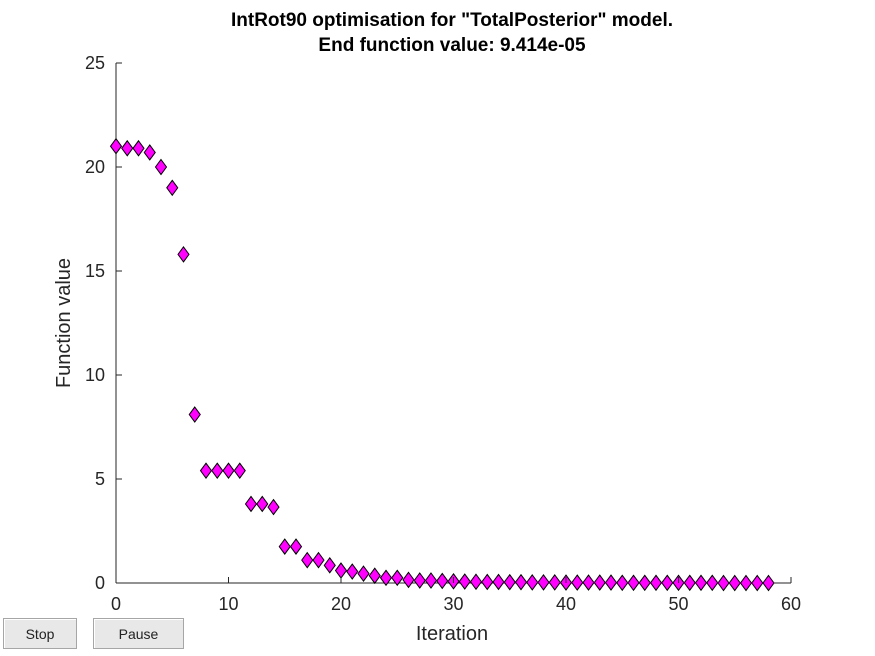 The width and height of the screenshot is (875, 656). I want to click on x-axis-label: Iteration, so click(452, 634).